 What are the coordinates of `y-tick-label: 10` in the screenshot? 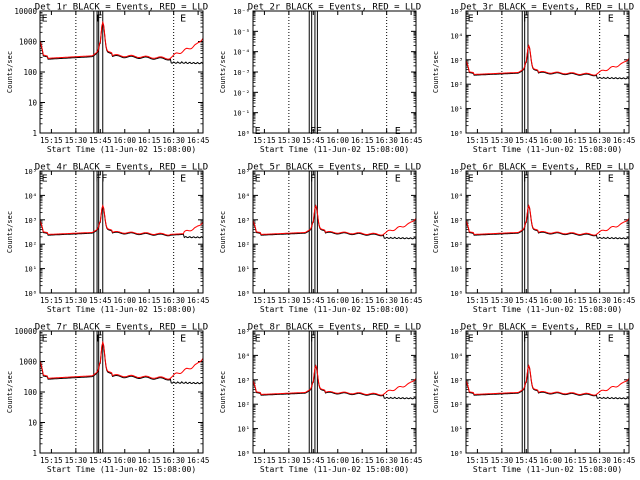 It's located at (33, 103).